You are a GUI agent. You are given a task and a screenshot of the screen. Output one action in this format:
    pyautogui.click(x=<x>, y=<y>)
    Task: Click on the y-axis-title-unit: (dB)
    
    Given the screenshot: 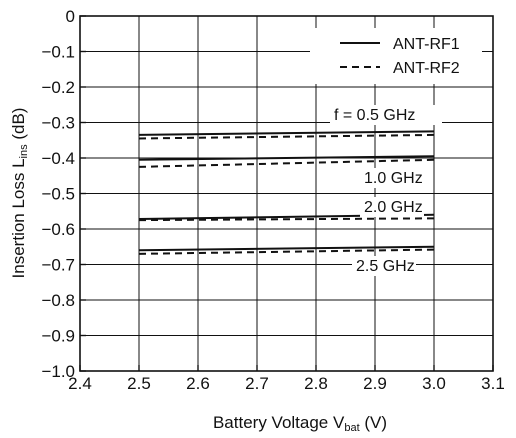 What is the action you would take?
    pyautogui.click(x=18, y=126)
    